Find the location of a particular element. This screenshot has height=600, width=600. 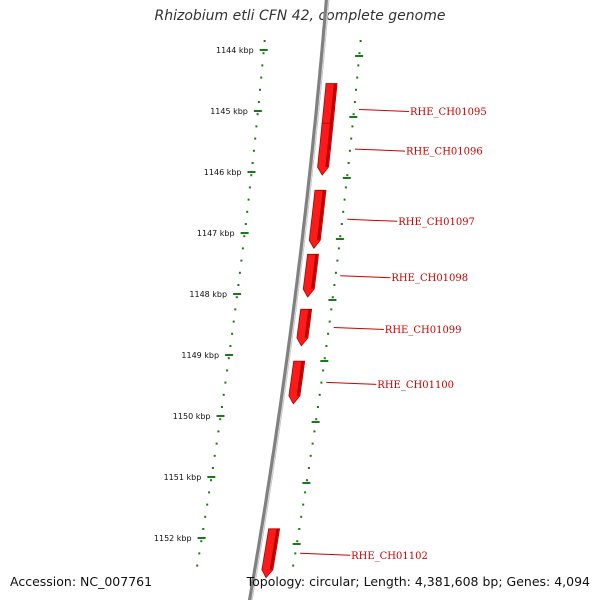

backbone is located at coordinates (288, 300).